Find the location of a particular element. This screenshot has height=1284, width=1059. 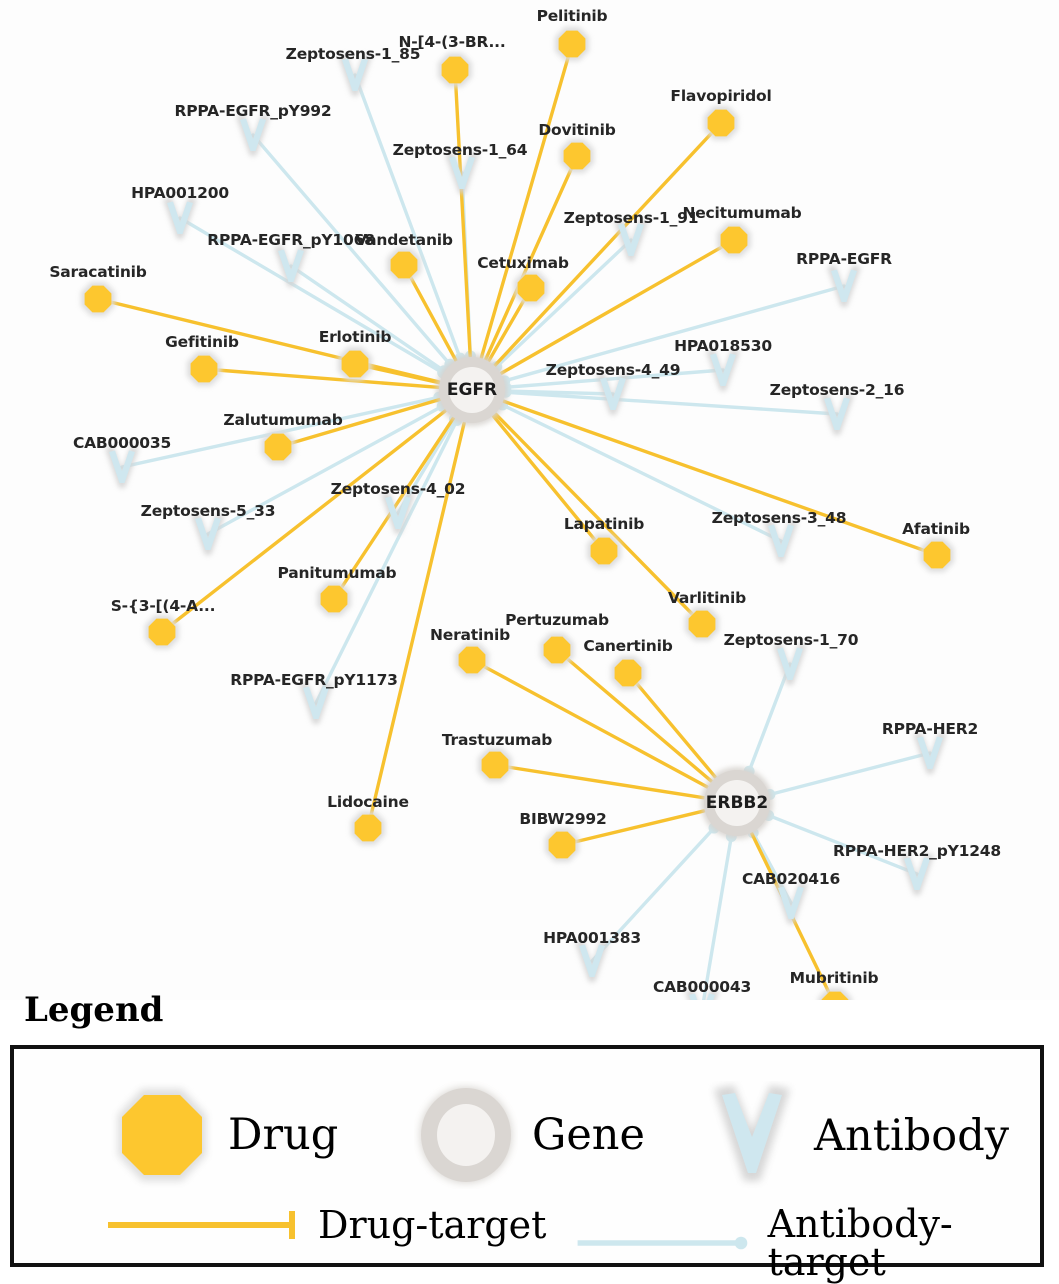

legend-label-antibody: Antibody is located at coordinates (912, 1135).